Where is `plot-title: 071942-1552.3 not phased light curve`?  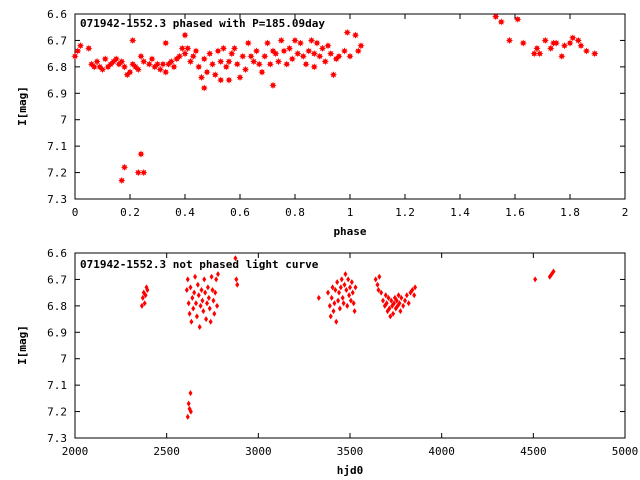 plot-title: 071942-1552.3 not phased light curve is located at coordinates (199, 264).